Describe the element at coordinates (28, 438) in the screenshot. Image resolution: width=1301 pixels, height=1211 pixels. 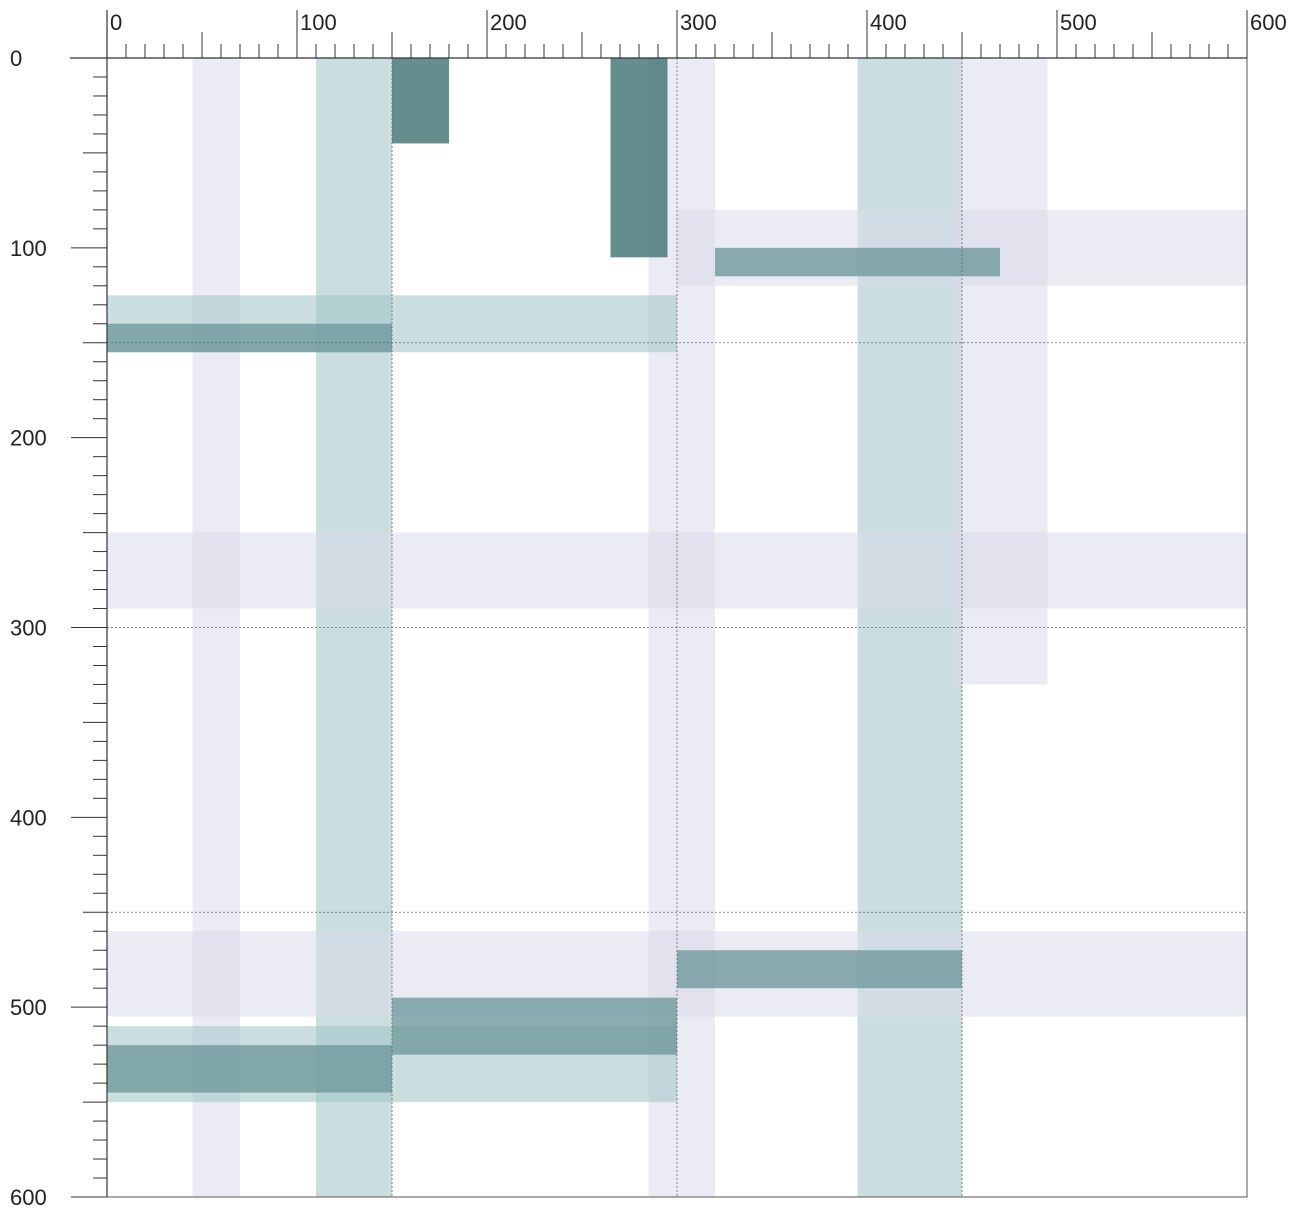
I see `y-tick-label: 200` at that location.